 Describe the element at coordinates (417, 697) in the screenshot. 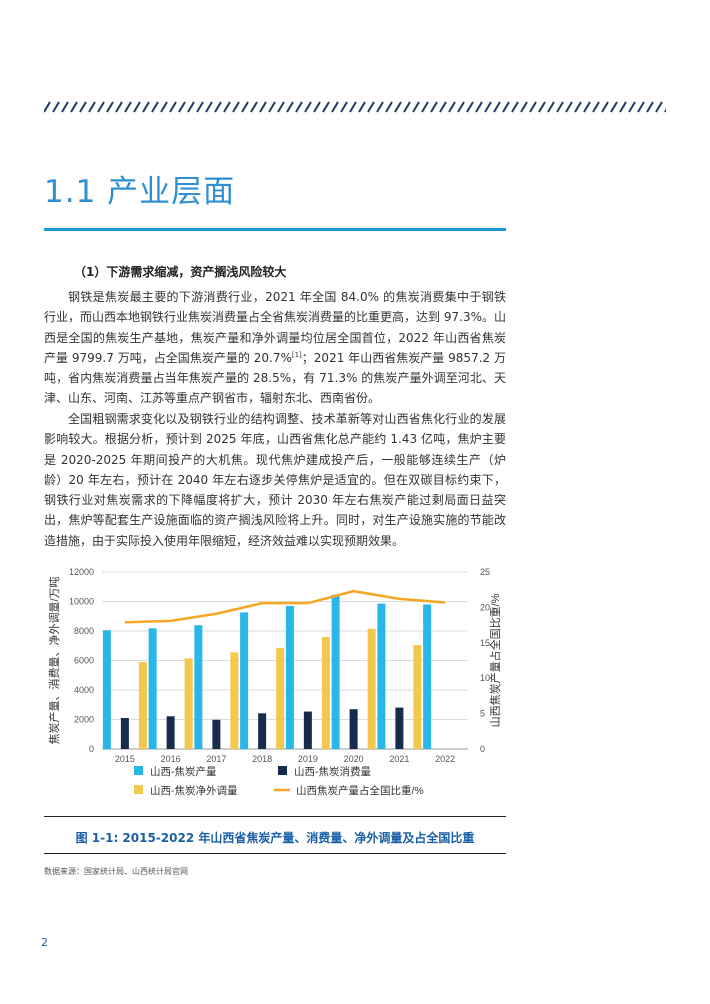

I see `bar-3-2021` at that location.